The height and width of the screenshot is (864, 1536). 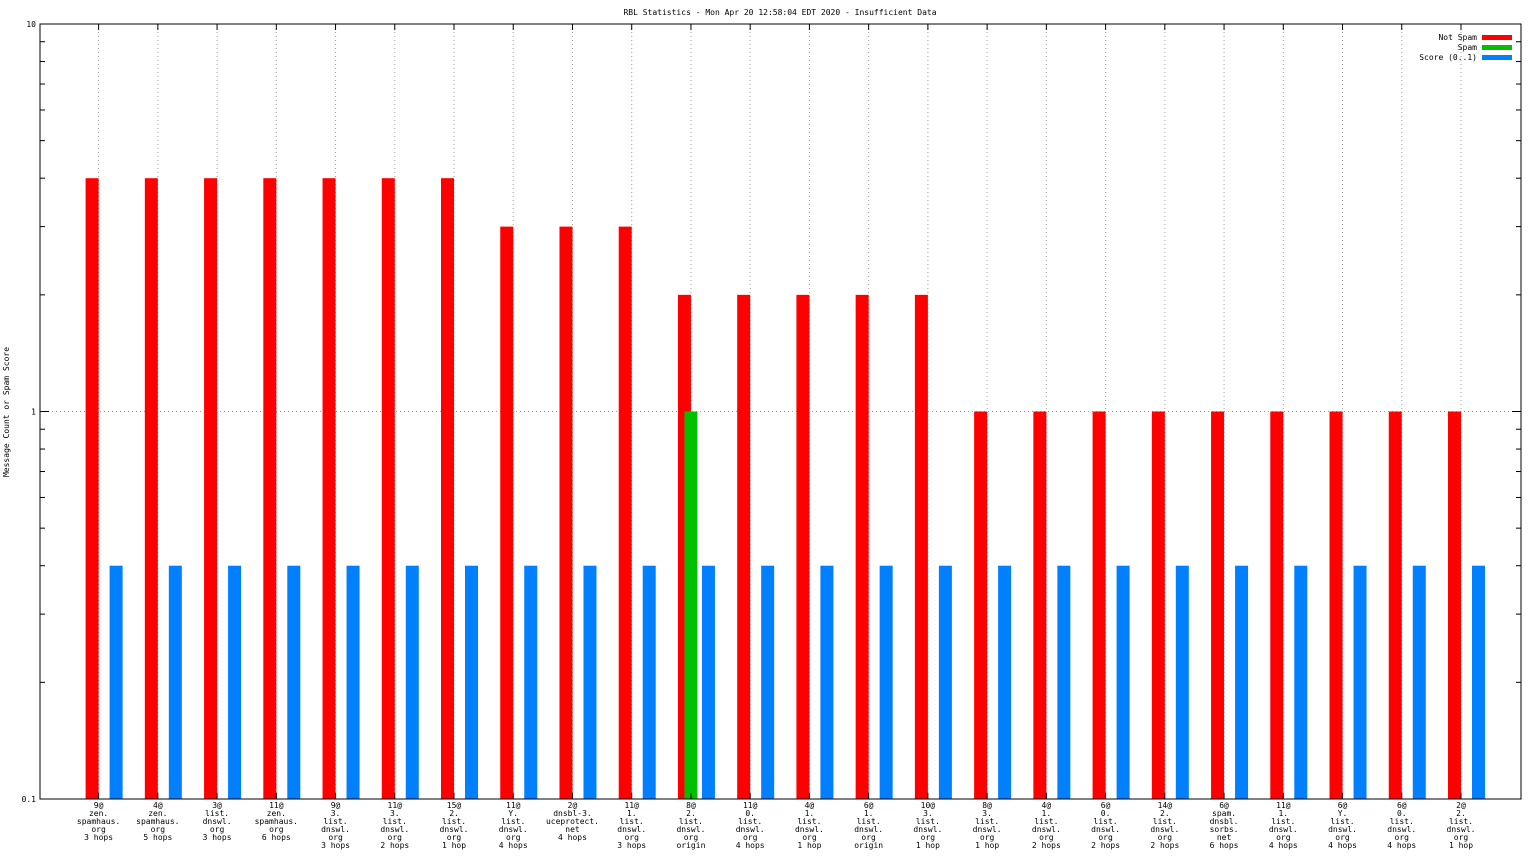 I want to click on x-tick-label: 6@ 0. list. dnswl. org 2 hops, so click(x=1105, y=825).